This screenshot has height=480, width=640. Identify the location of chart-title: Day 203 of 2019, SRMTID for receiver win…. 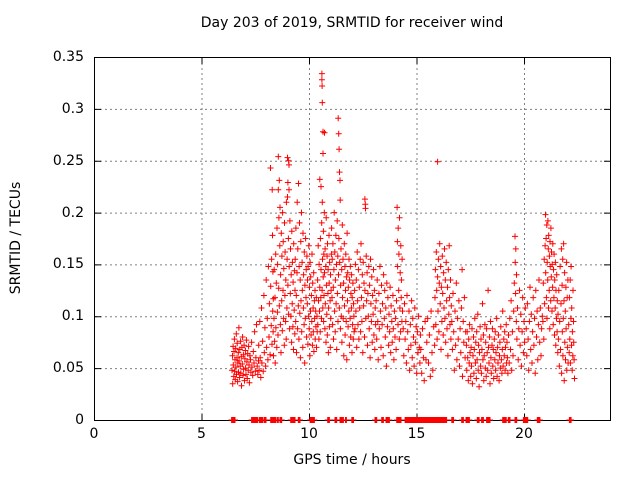
(352, 23).